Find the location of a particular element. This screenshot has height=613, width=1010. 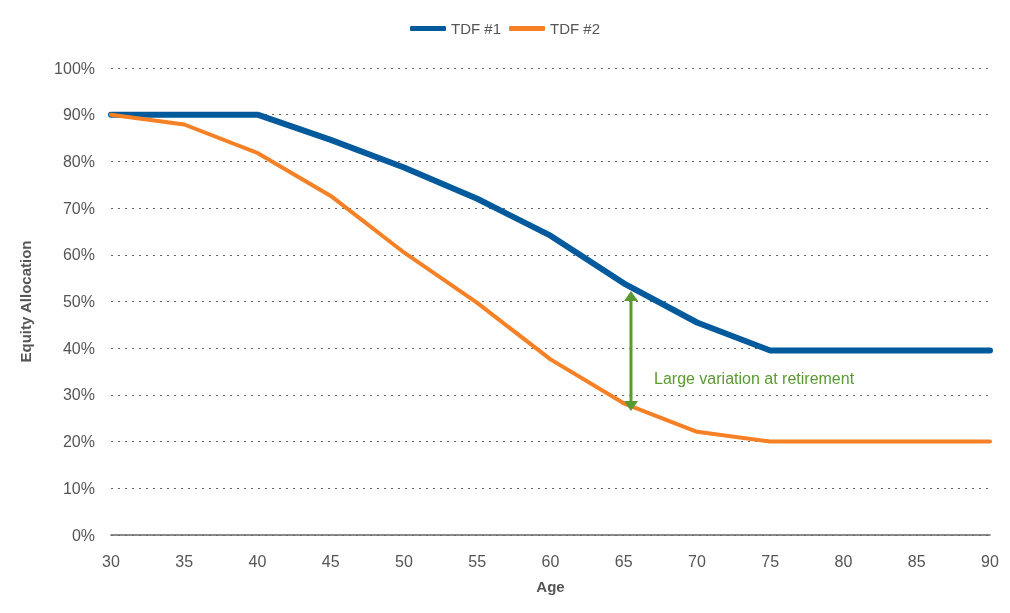

x-tick-label: 45 is located at coordinates (330, 561).